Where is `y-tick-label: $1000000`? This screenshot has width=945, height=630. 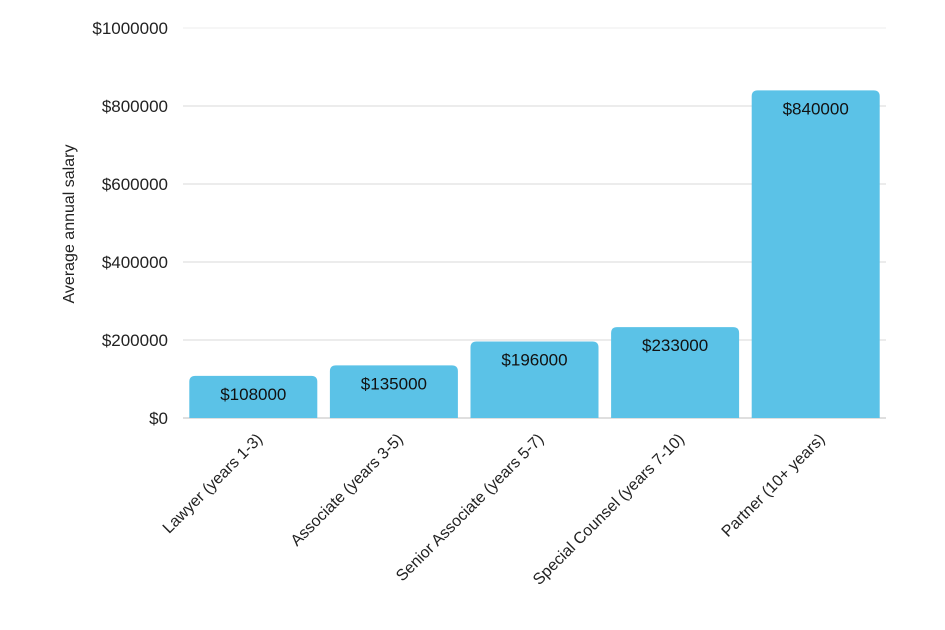 y-tick-label: $1000000 is located at coordinates (130, 28).